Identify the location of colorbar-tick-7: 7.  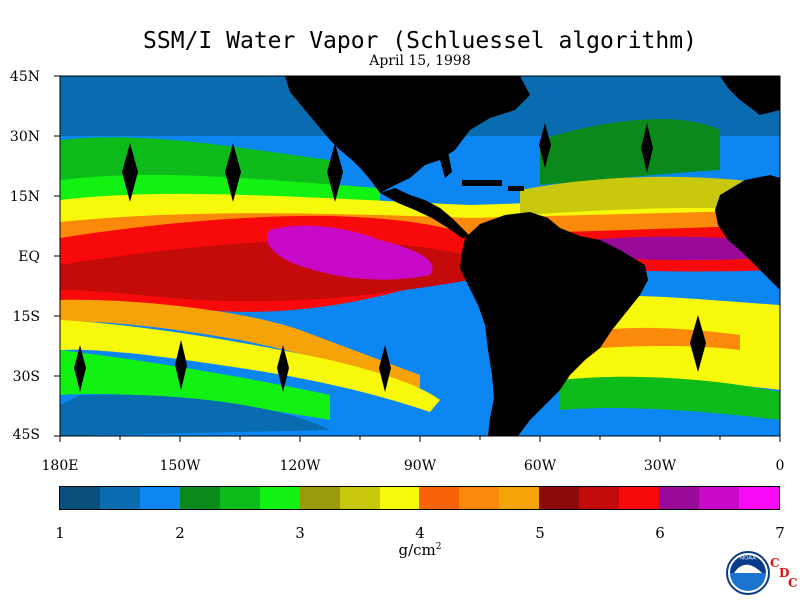
(780, 533).